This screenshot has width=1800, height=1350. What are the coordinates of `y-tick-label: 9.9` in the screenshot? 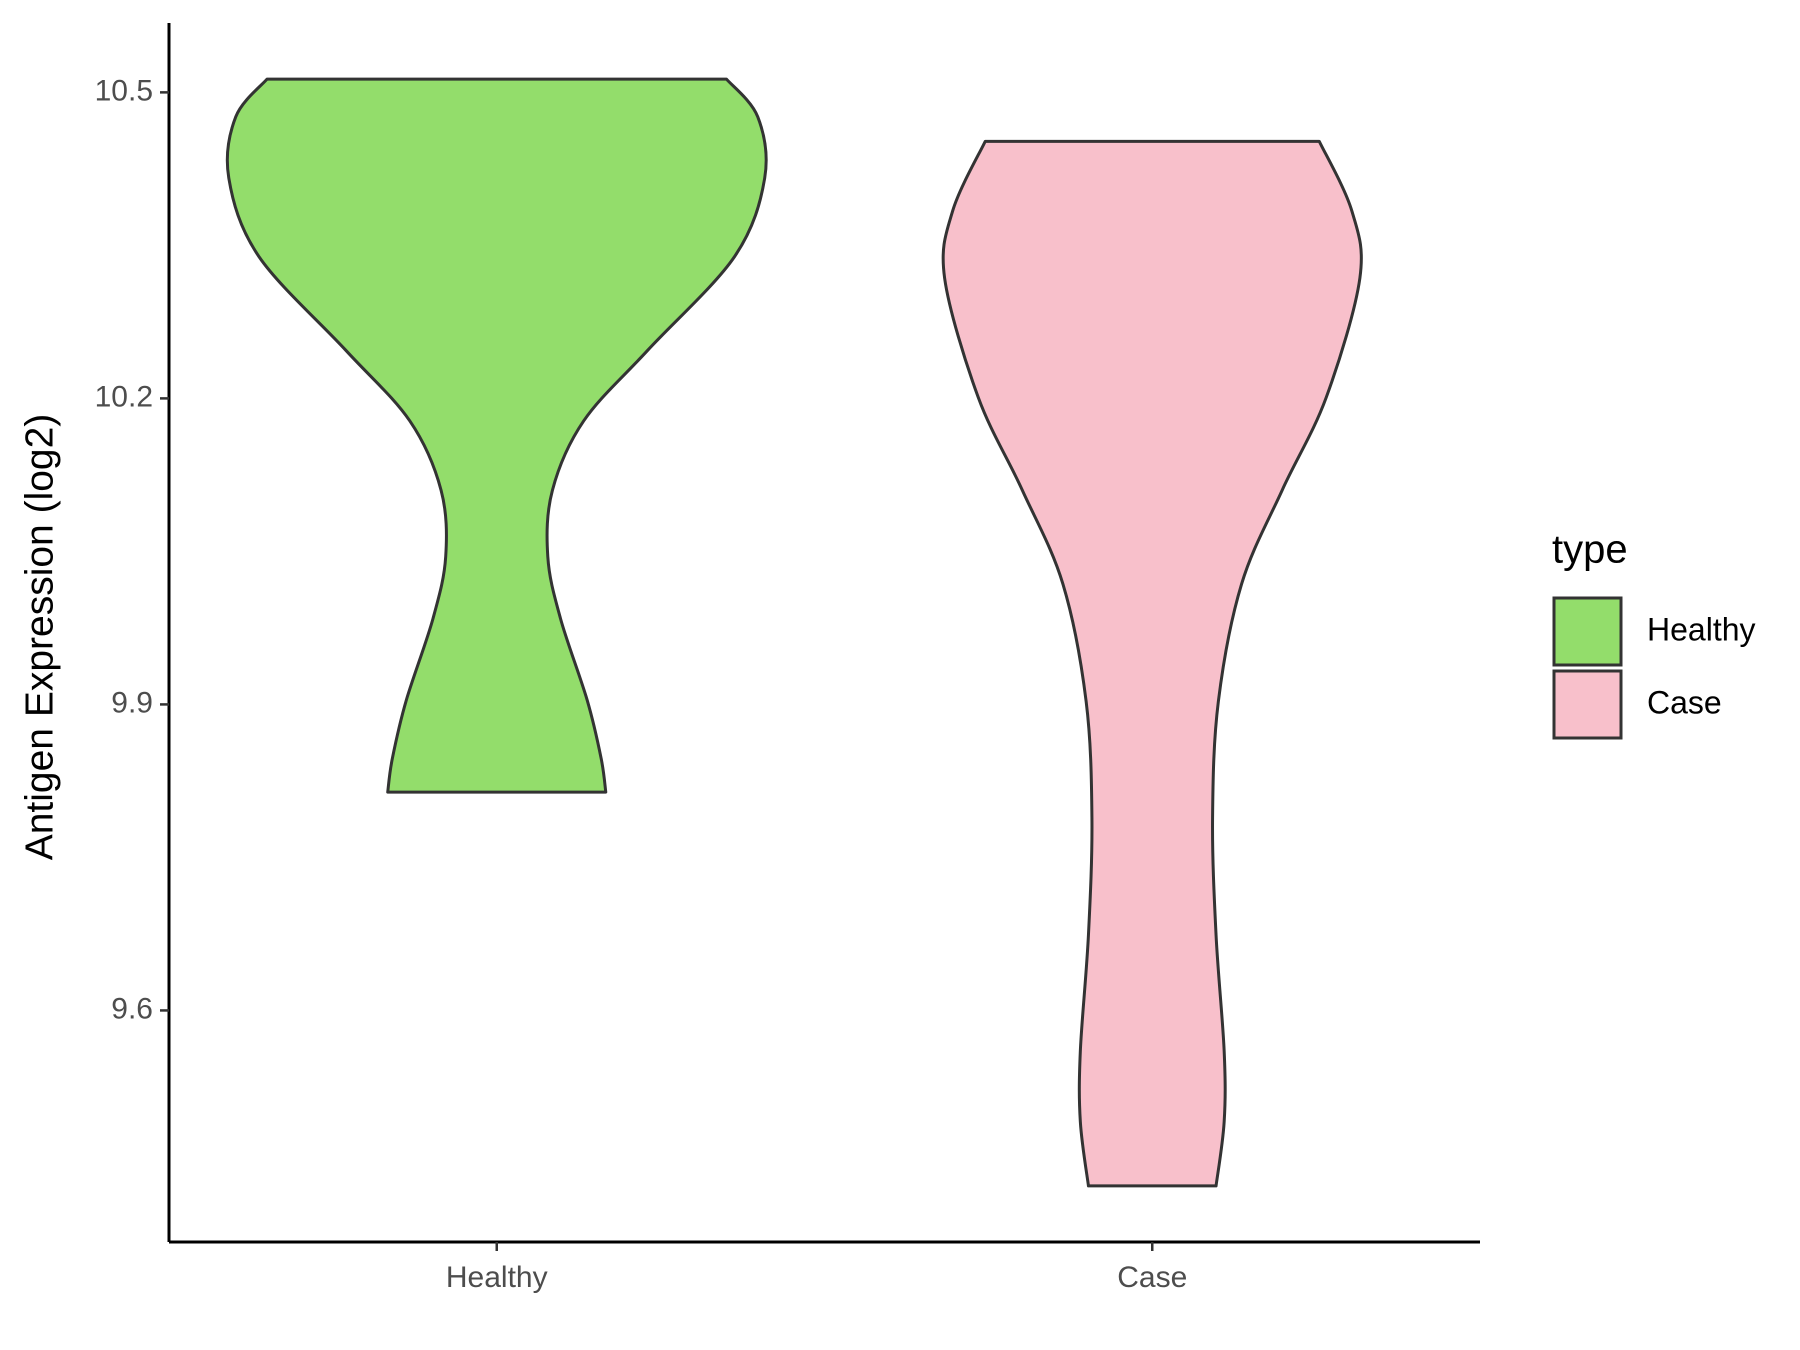 It's located at (132, 702).